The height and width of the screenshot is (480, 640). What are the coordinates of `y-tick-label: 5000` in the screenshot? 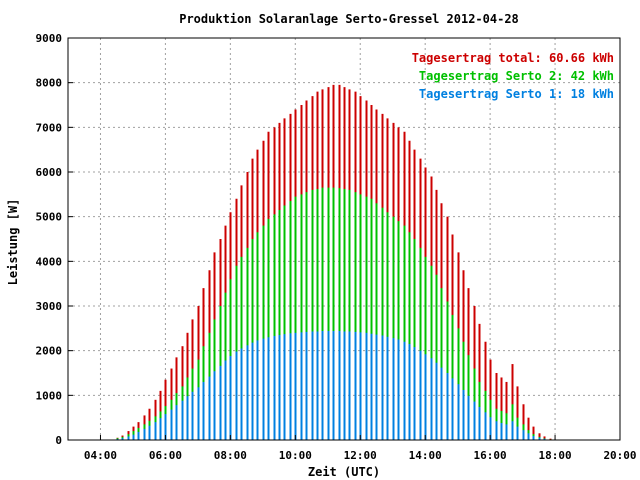 It's located at (49, 217).